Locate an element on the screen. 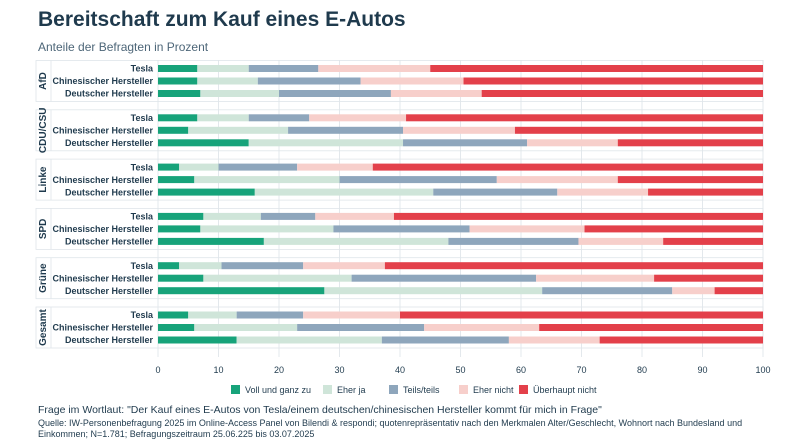 The width and height of the screenshot is (800, 445). x-tick-label: 80 is located at coordinates (642, 370).